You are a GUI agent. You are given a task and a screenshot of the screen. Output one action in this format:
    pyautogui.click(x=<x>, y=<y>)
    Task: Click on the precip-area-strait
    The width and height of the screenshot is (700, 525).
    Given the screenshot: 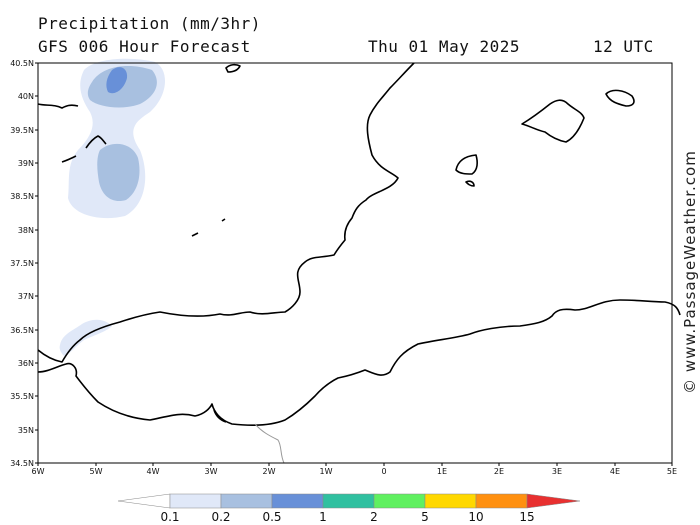 What is the action you would take?
    pyautogui.click(x=85, y=337)
    